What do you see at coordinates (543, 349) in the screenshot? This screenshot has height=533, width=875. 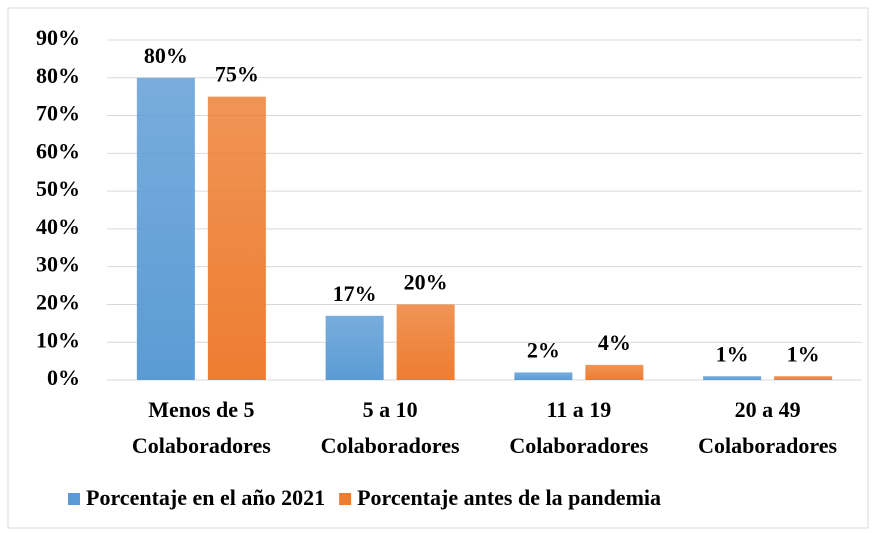 I see `data-label: 2%` at bounding box center [543, 349].